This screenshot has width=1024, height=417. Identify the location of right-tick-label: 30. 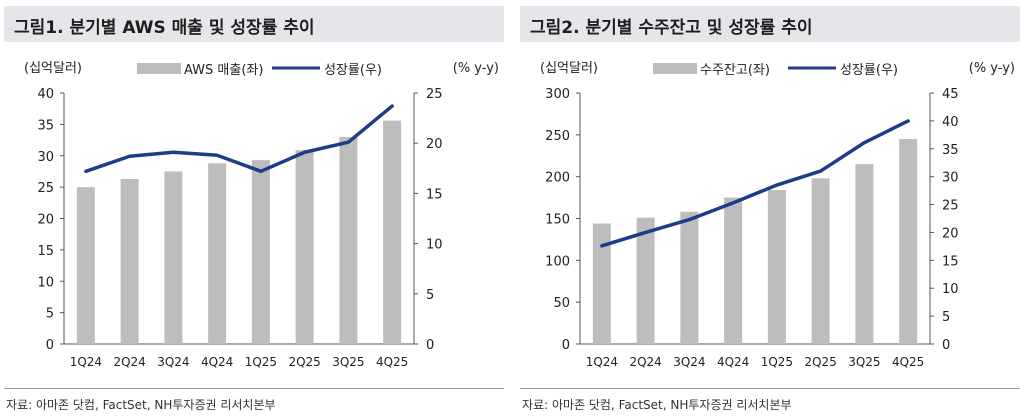
(950, 178).